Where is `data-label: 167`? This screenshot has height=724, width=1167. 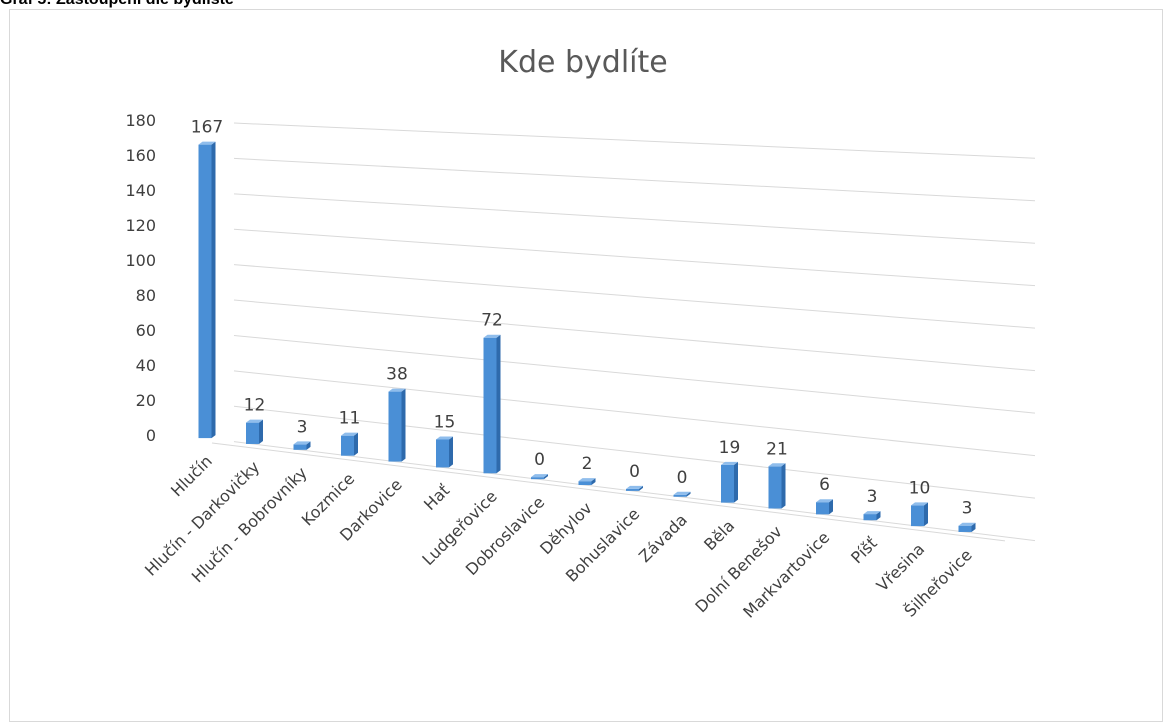 data-label: 167 is located at coordinates (207, 128).